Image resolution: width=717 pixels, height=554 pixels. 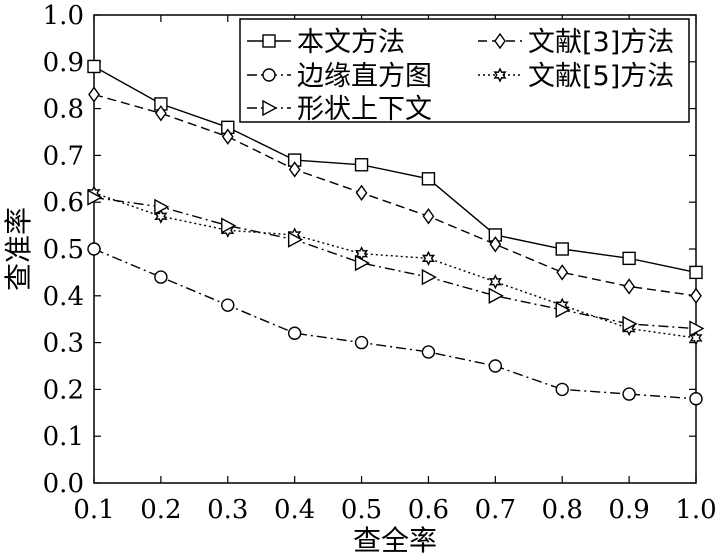 I want to click on y-tick-label: 0.5, so click(x=63, y=250).